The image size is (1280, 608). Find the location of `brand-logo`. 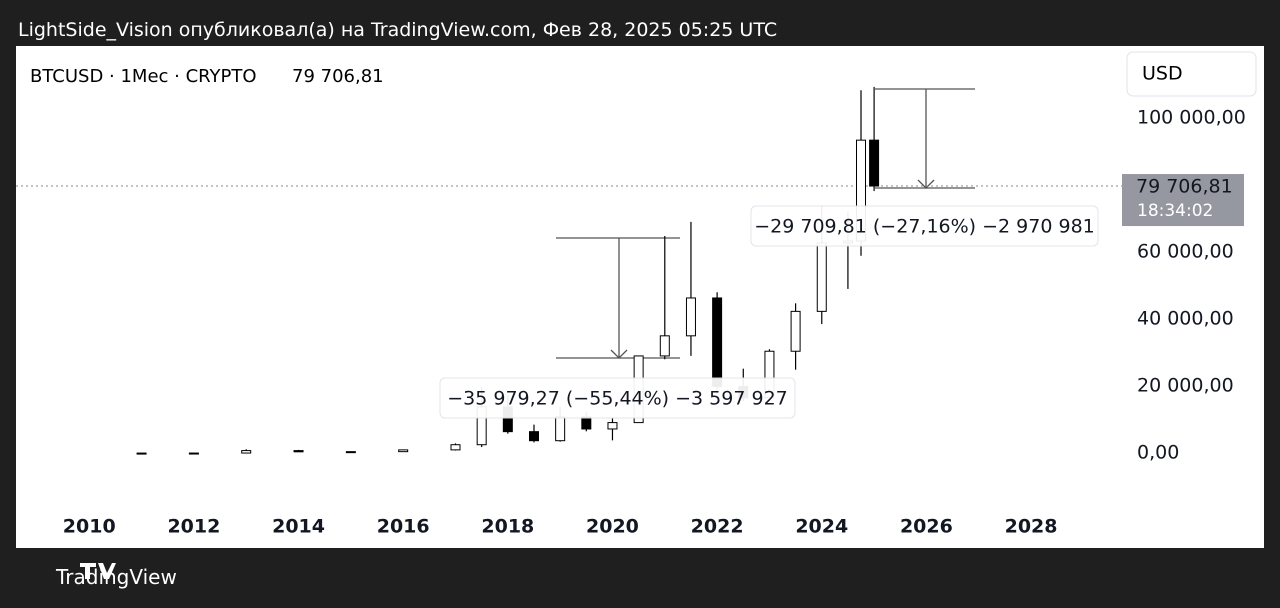

brand-logo is located at coordinates (98, 571).